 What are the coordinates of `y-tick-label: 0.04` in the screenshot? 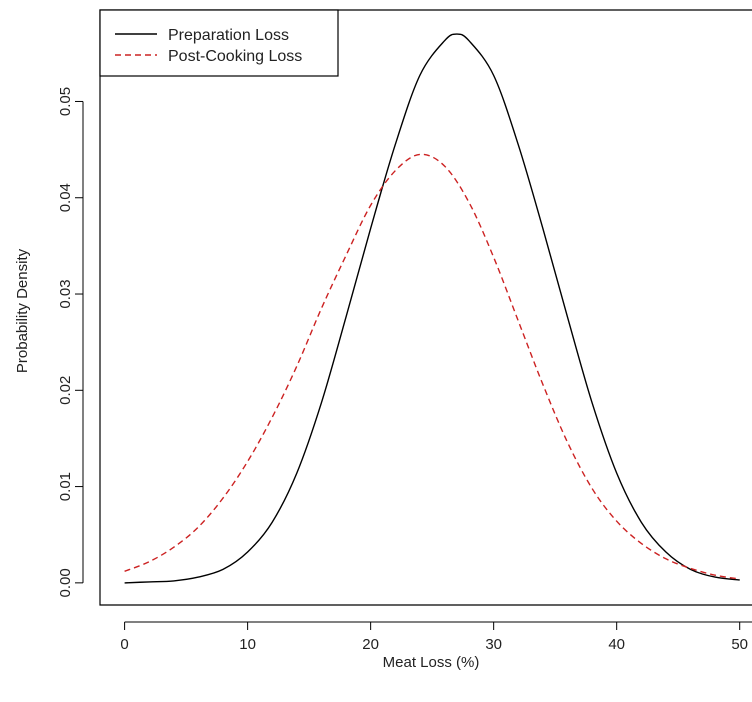 It's located at (65, 197).